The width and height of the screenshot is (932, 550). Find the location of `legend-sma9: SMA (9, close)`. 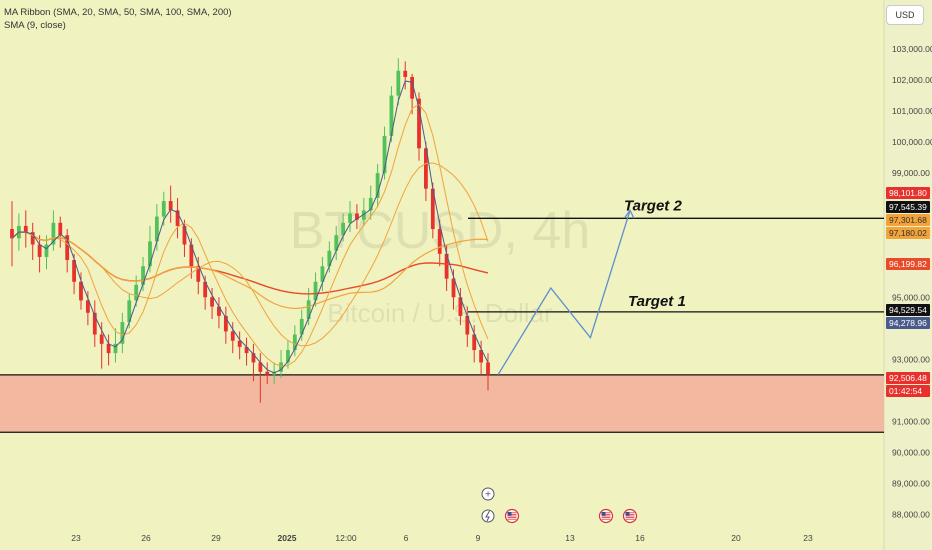

legend-sma9: SMA (9, close) is located at coordinates (35, 25).